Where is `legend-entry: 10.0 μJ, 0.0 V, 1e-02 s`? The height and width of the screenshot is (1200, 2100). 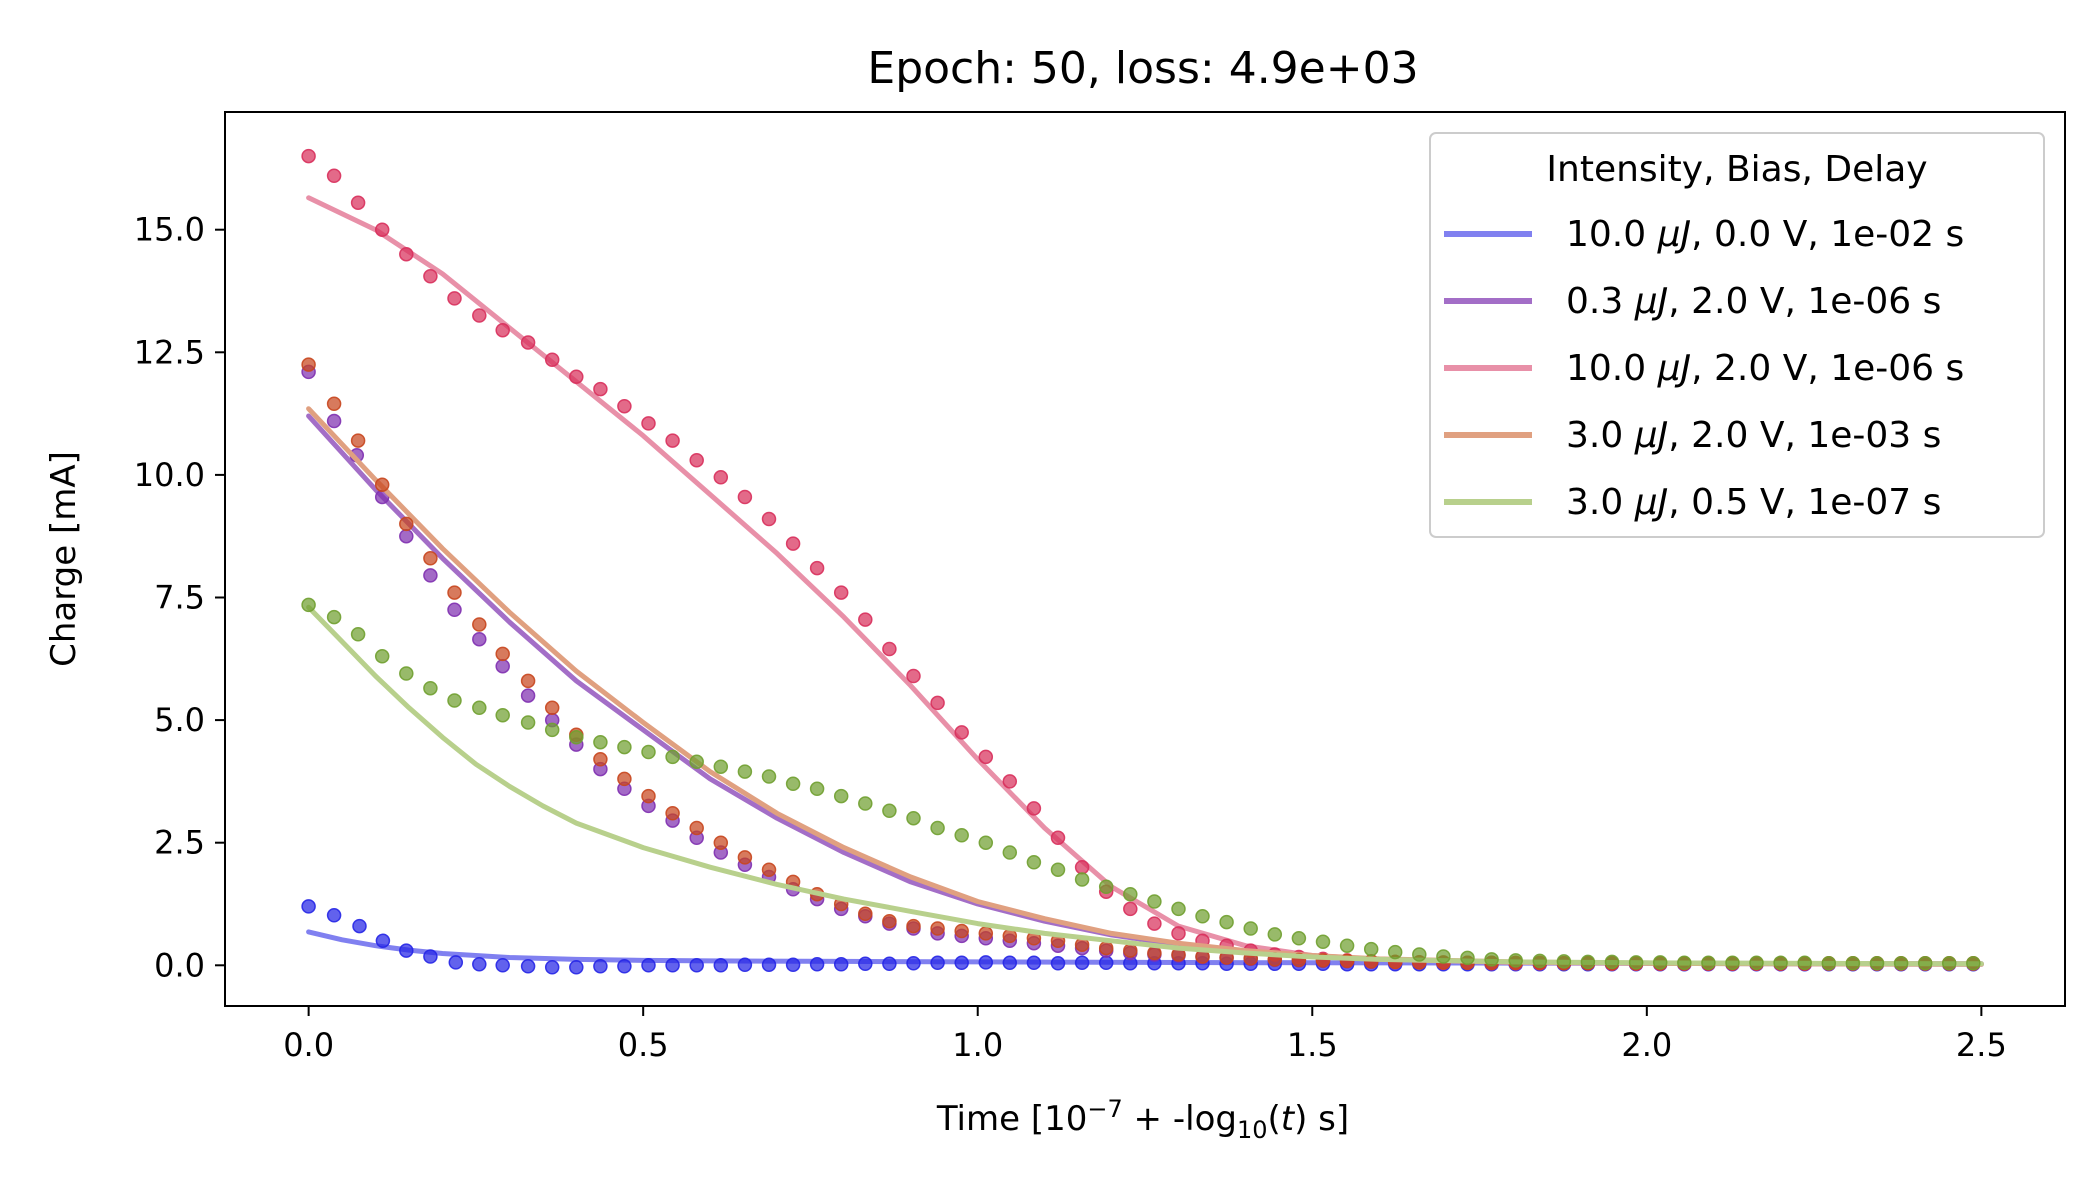
legend-entry: 10.0 μJ, 0.0 V, 1e-02 s is located at coordinates (1704, 234).